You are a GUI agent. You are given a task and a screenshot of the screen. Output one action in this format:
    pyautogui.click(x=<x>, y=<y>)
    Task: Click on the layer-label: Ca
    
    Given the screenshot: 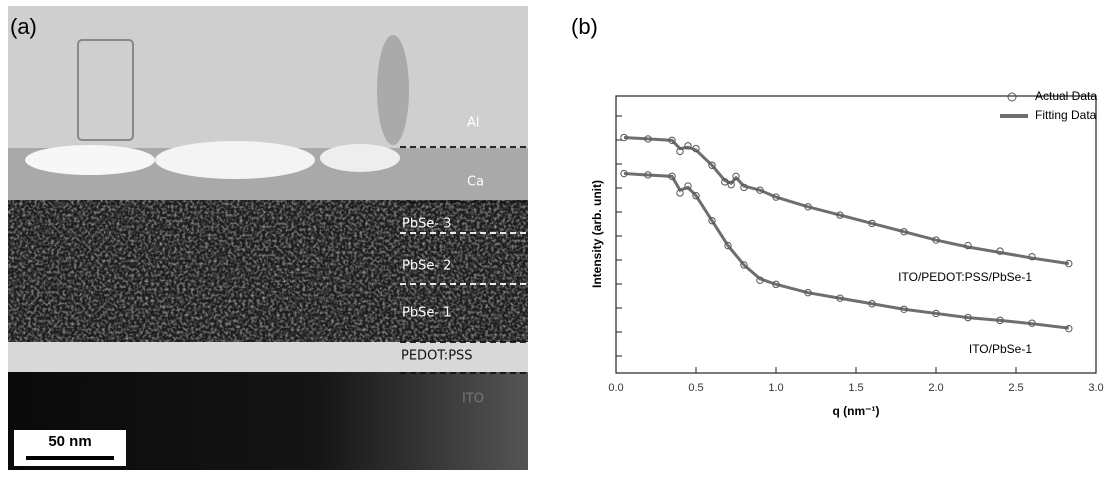 What is the action you would take?
    pyautogui.click(x=475, y=182)
    